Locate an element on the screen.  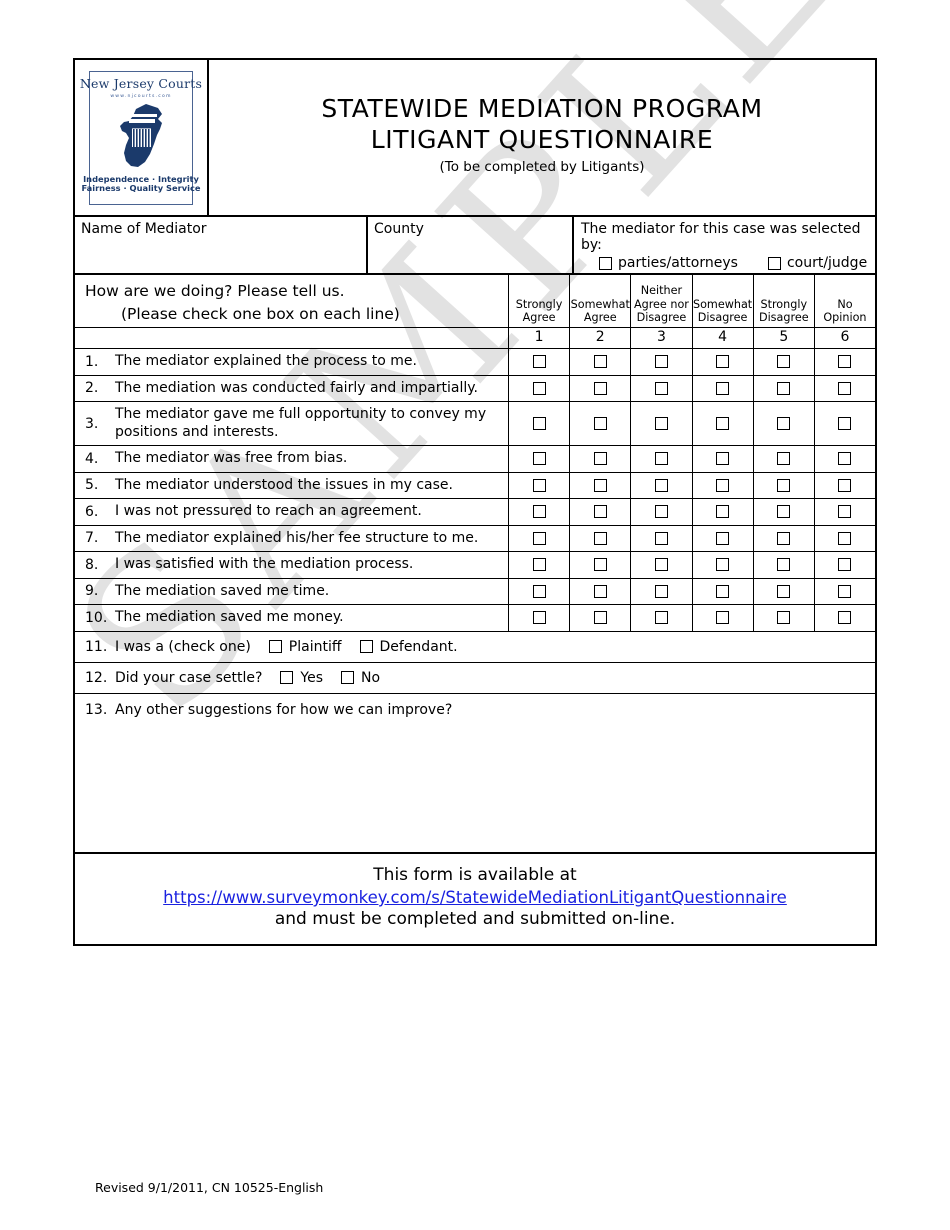
question-11-option-defendant: Defendant. is located at coordinates (408, 647).